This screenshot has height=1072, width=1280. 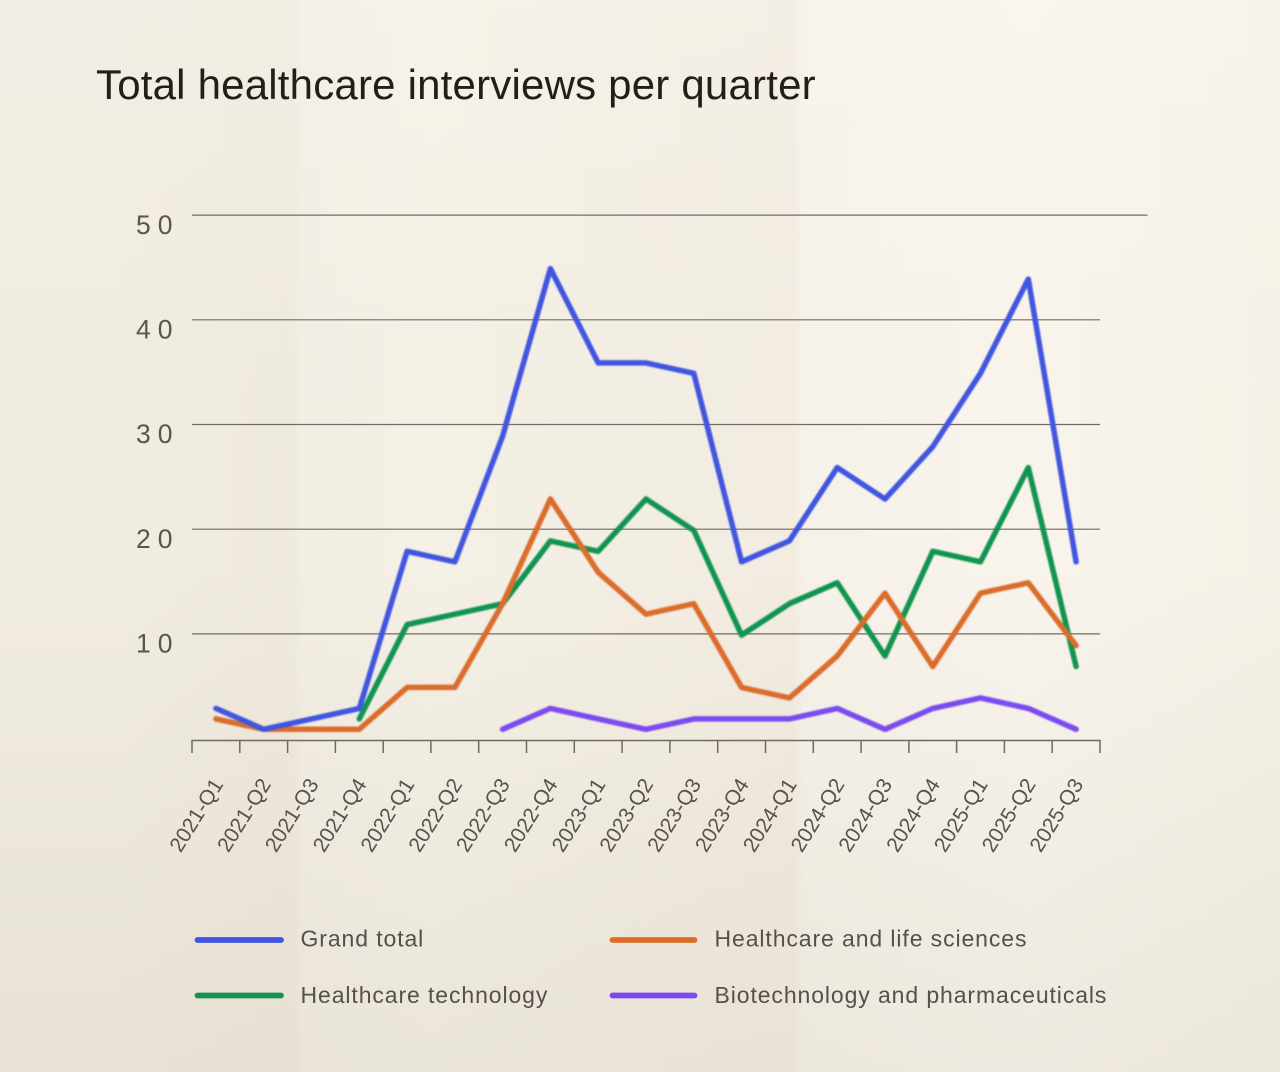 What do you see at coordinates (911, 995) in the screenshot?
I see `svg-text:Biotechnology and pharmaceutic: Biotechnology and pharmaceuticals` at bounding box center [911, 995].